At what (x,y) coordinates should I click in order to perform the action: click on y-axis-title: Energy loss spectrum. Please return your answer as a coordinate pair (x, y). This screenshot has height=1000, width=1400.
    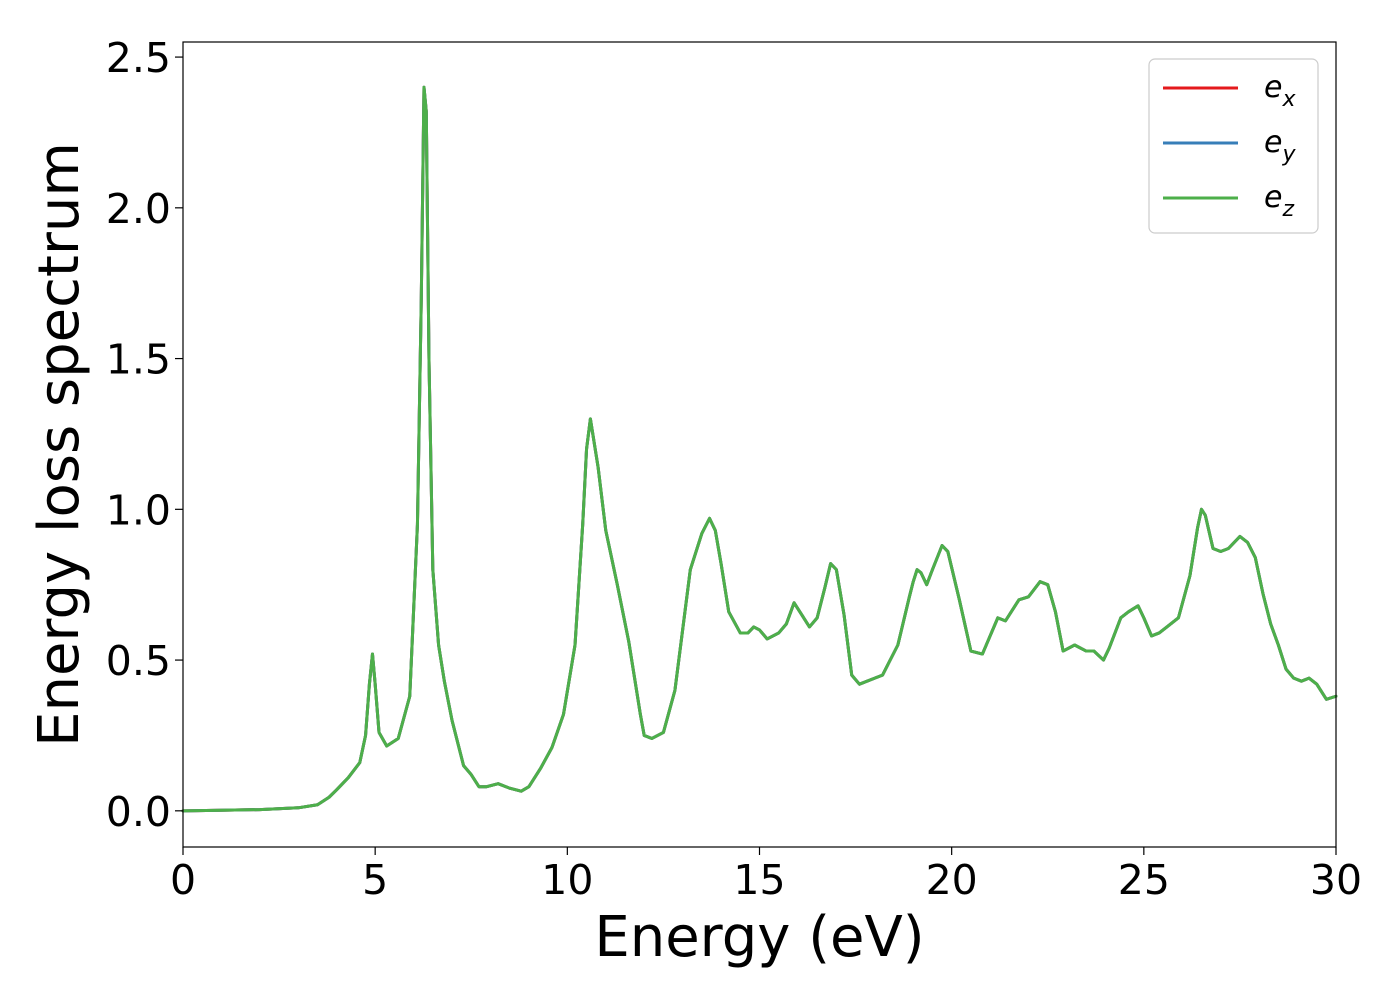
    Looking at the image, I should click on (59, 444).